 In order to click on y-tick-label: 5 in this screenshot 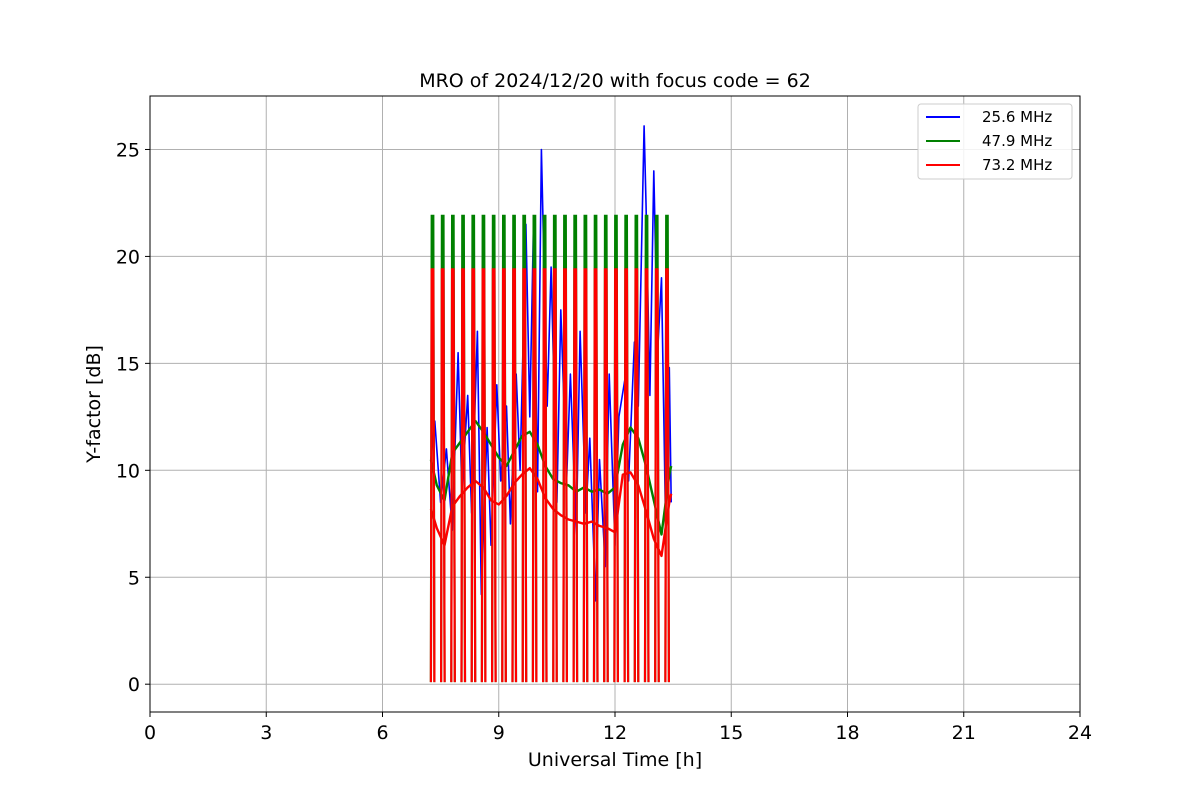, I will do `click(134, 578)`.